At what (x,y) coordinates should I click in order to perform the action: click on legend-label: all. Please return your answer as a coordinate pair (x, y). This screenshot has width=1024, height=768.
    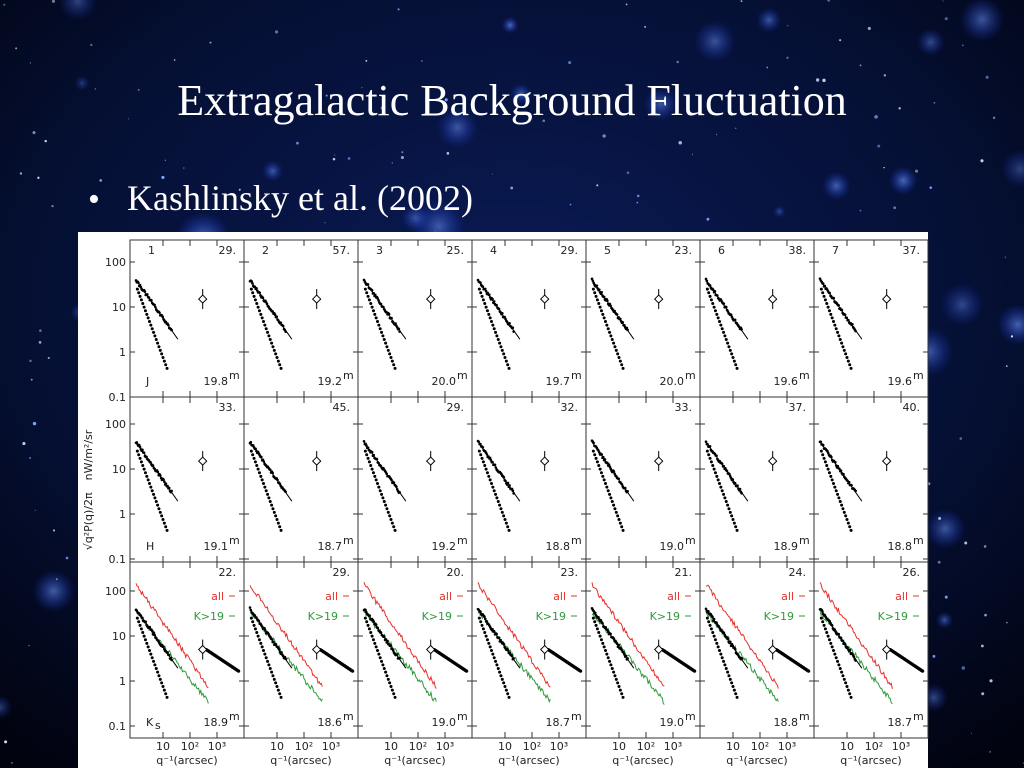
    Looking at the image, I should click on (787, 596).